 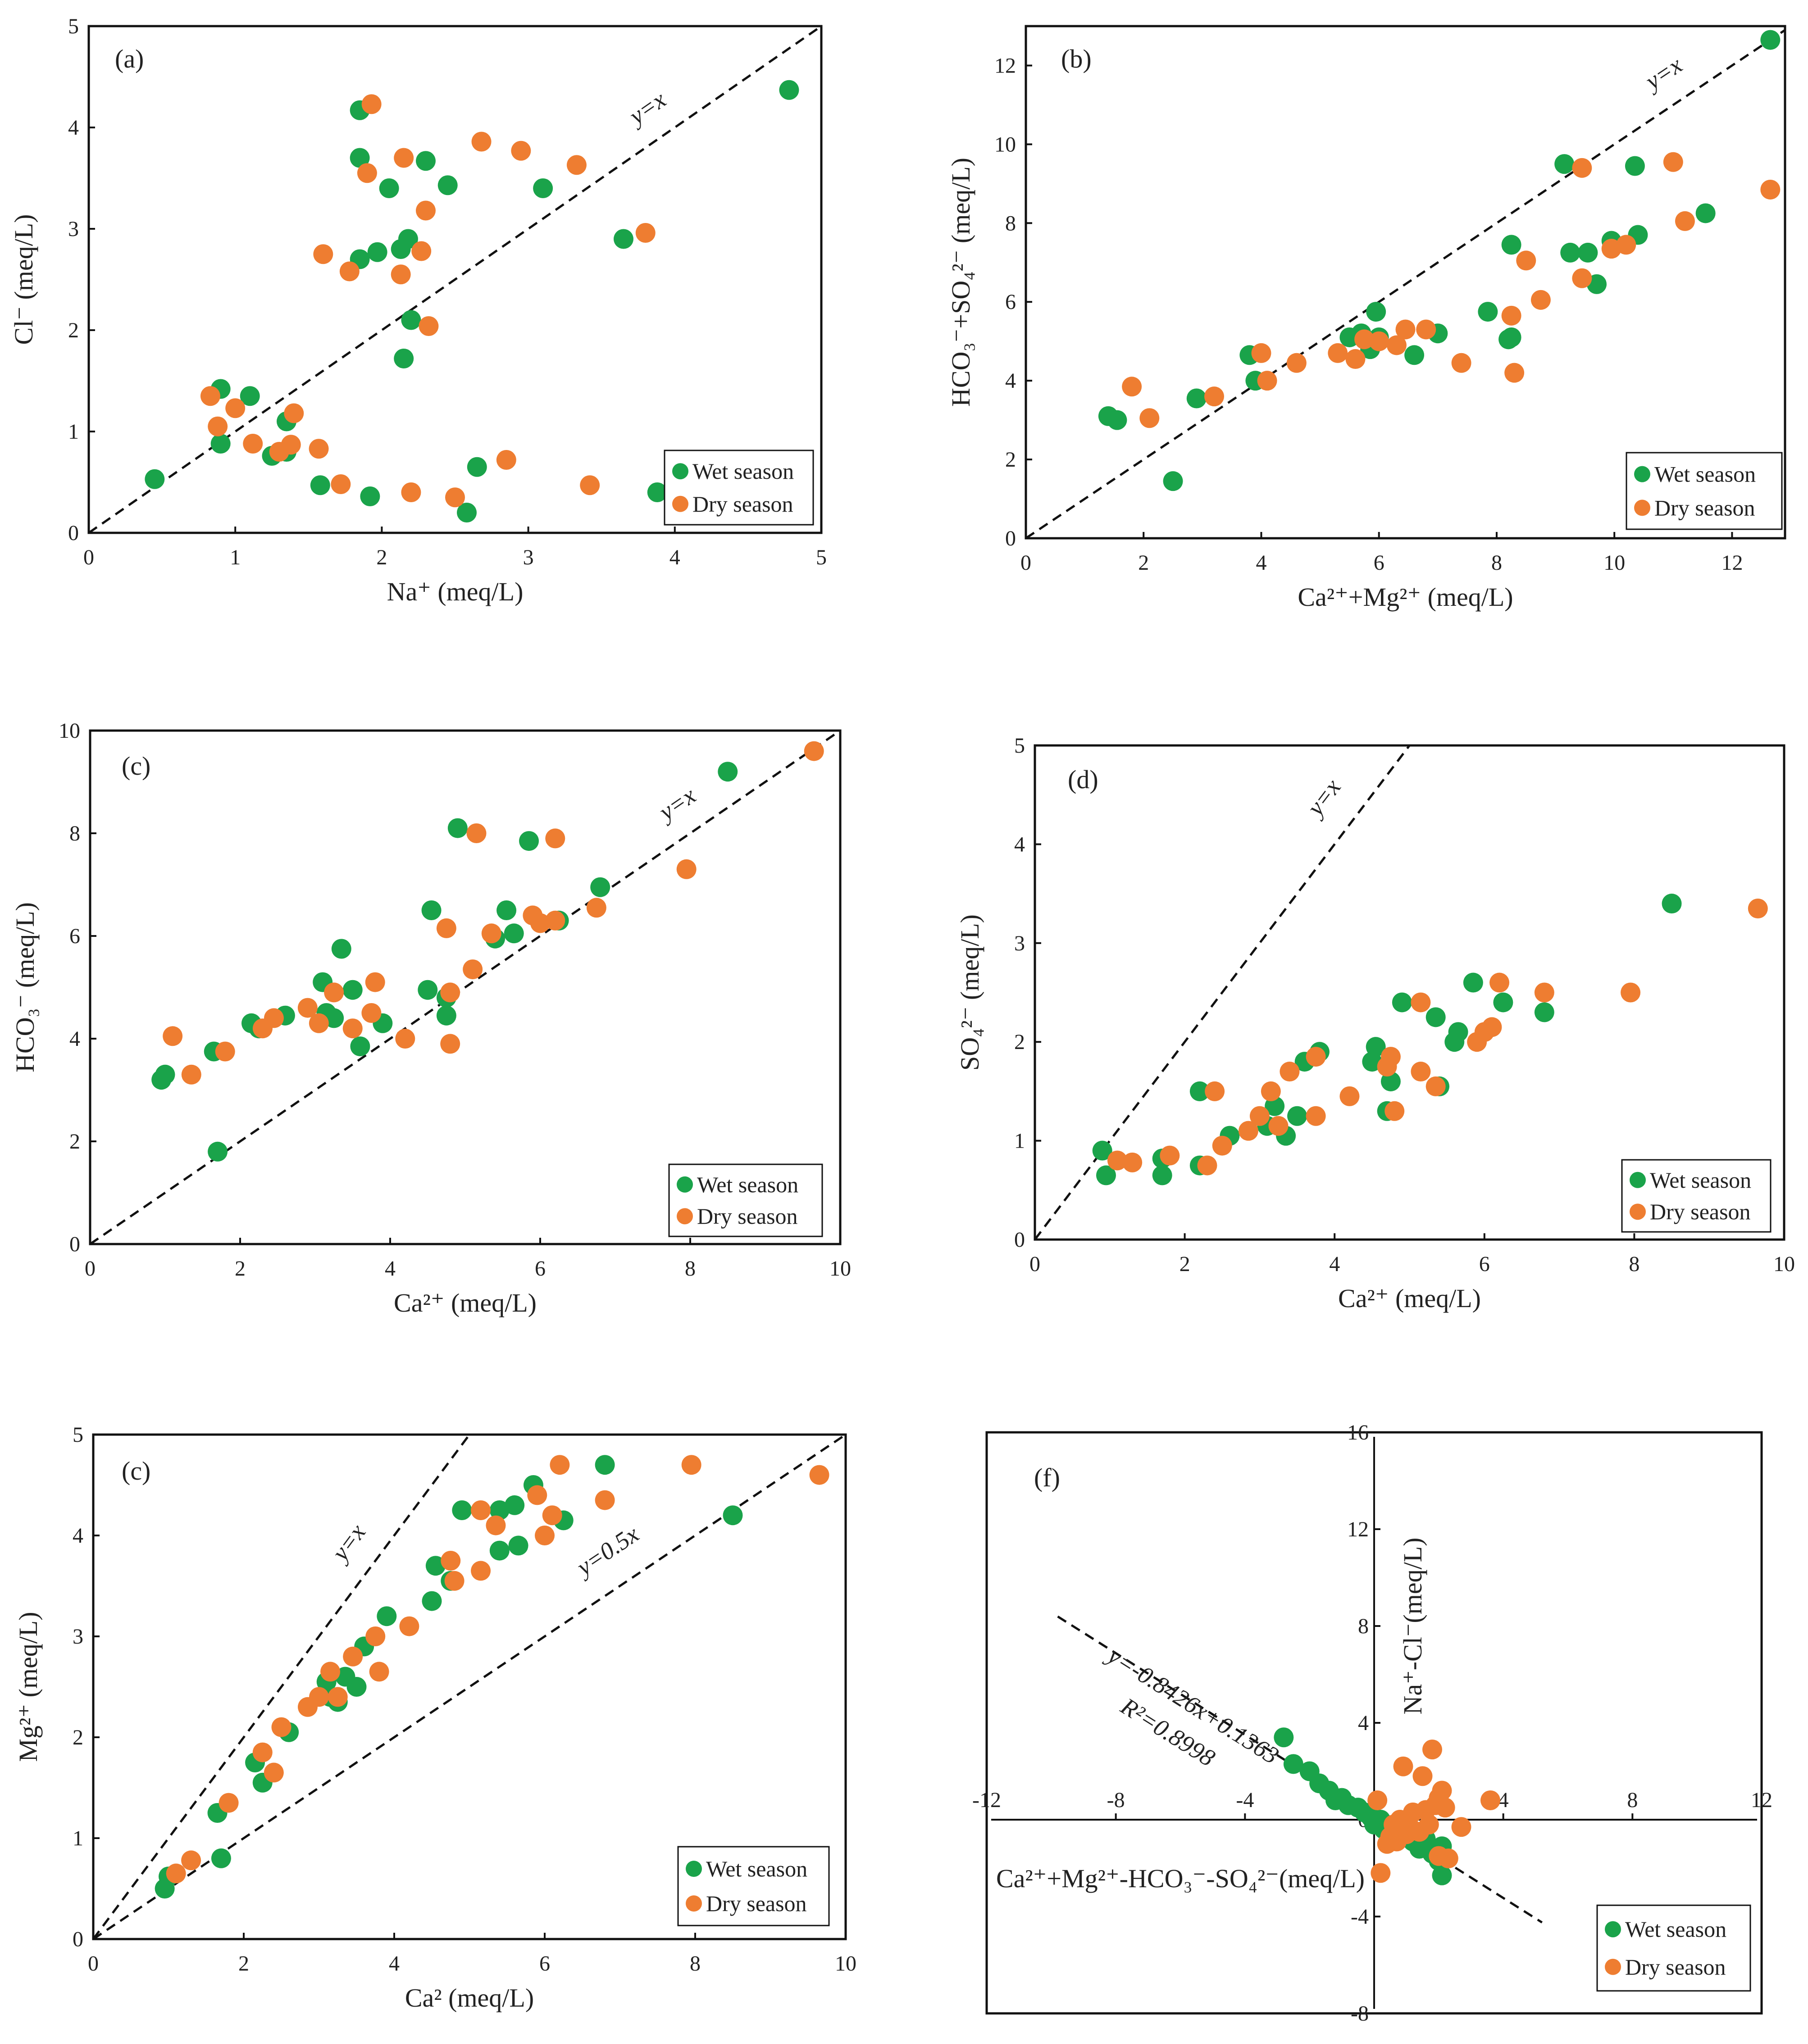 I want to click on series-wet, so click(x=1387, y=1040).